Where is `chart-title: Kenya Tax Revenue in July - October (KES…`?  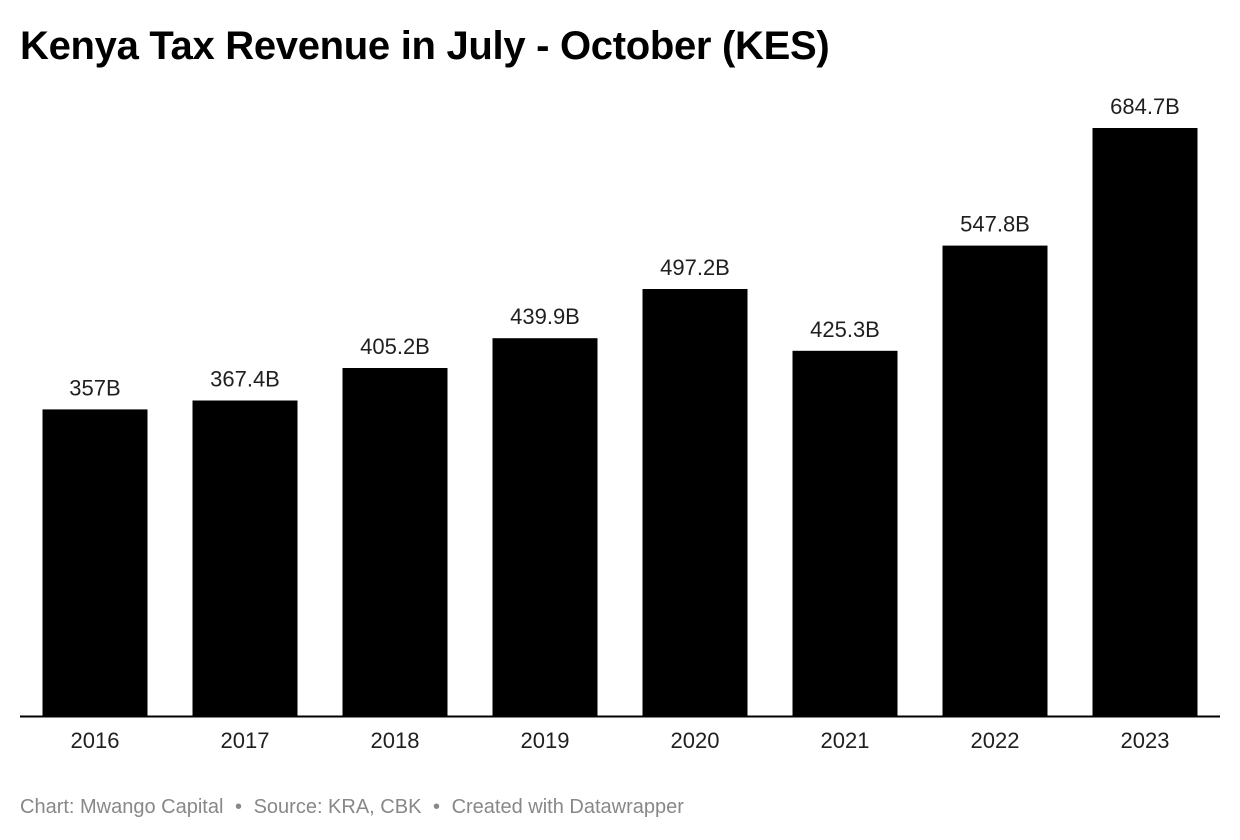
chart-title: Kenya Tax Revenue in July - October (KES… is located at coordinates (425, 46).